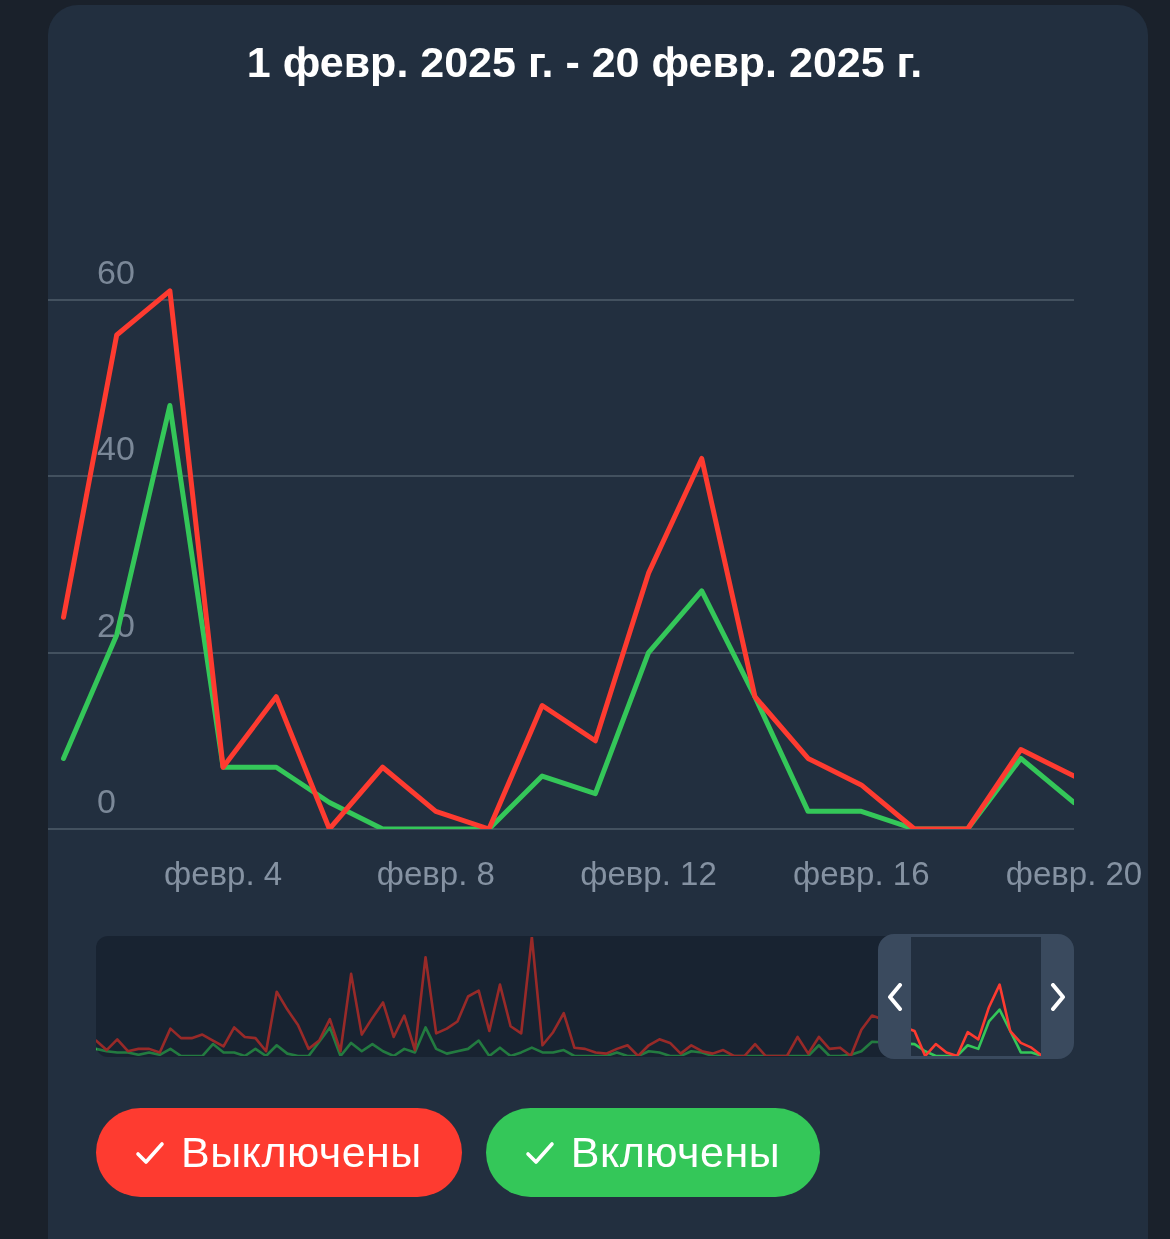  Describe the element at coordinates (116, 272) in the screenshot. I see `y-tick-label: 60` at that location.